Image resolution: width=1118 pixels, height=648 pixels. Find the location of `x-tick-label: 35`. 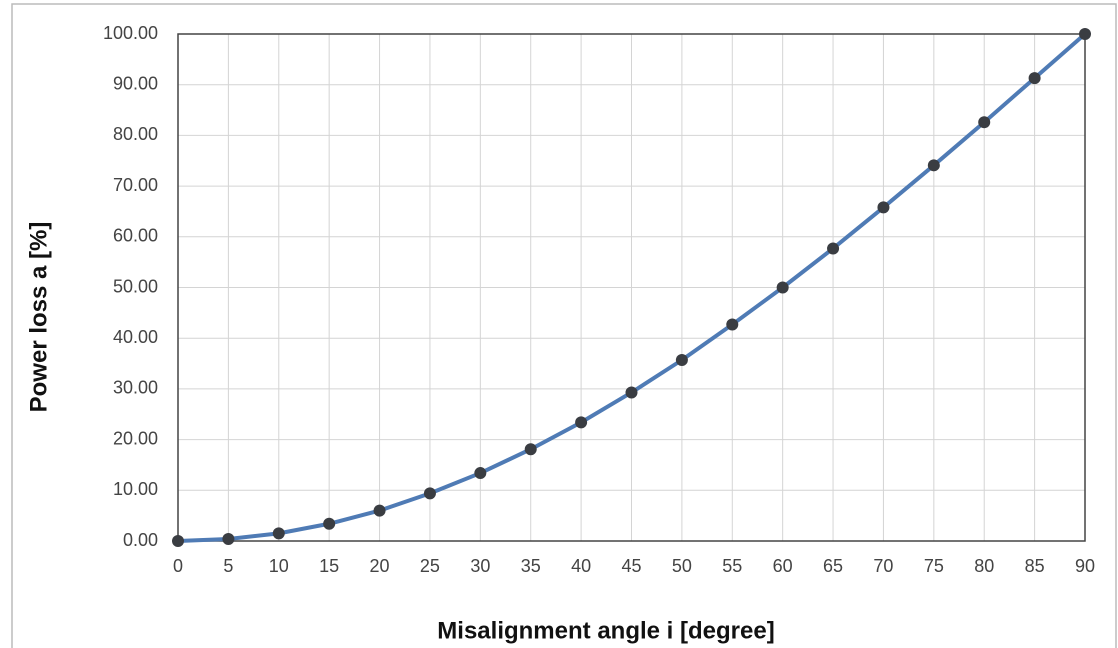

x-tick-label: 35 is located at coordinates (531, 566).